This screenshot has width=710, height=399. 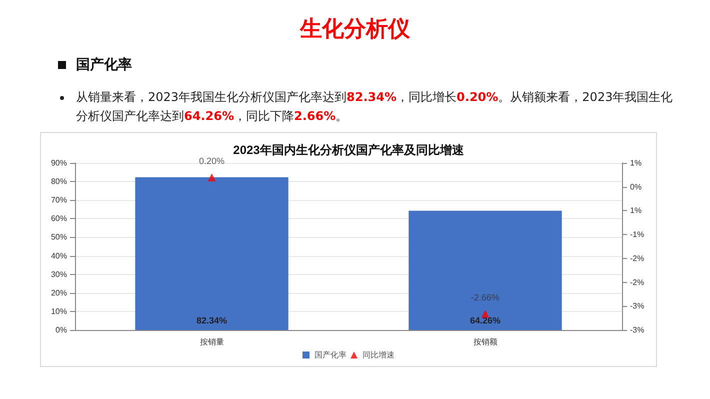 I want to click on y-tick-label: 40%, so click(x=58, y=255).